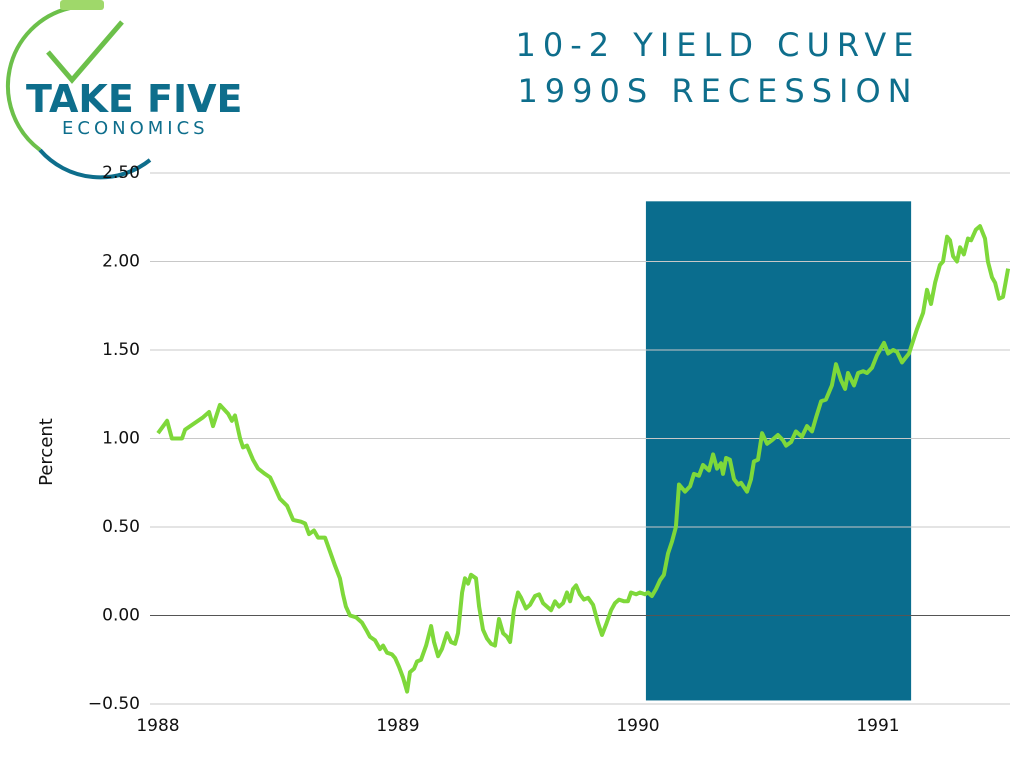 This screenshot has height=768, width=1024. I want to click on logo-stopwatch, so click(82, 5).